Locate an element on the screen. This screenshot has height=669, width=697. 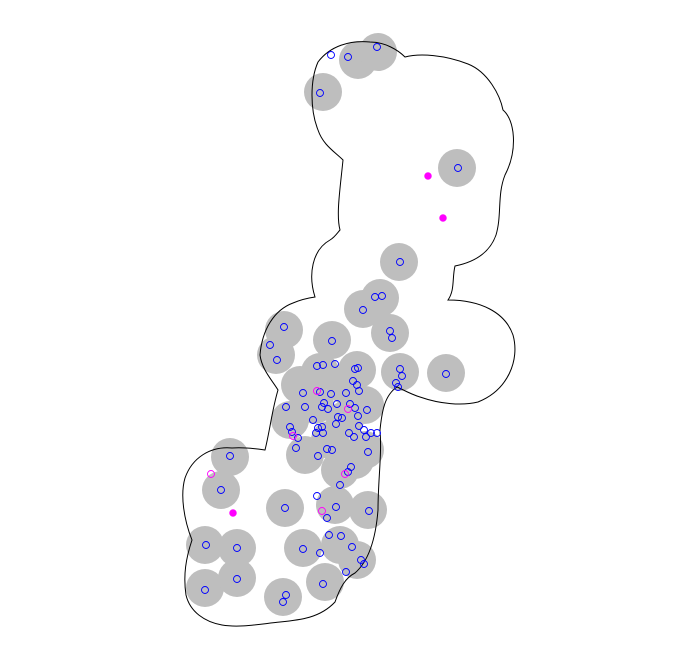
magenta-open-points-layer is located at coordinates (279, 451).